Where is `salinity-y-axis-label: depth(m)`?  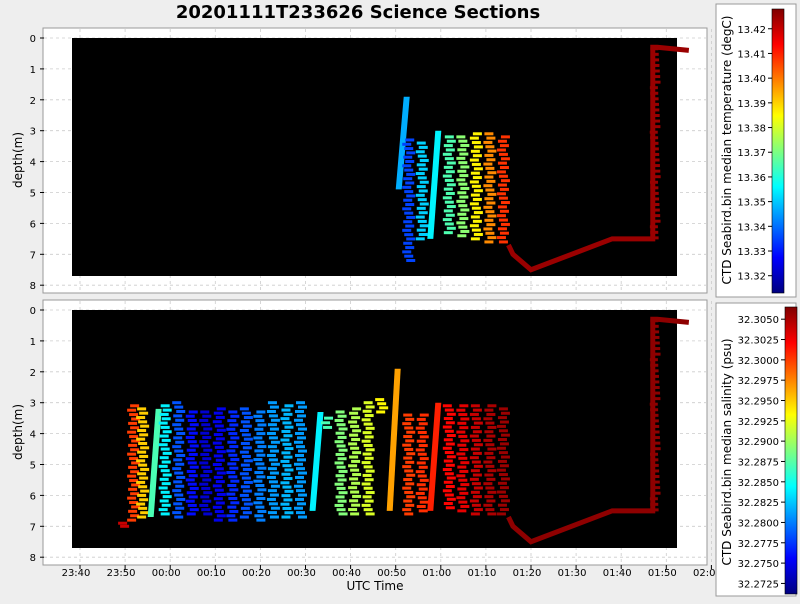 salinity-y-axis-label: depth(m) is located at coordinates (18, 432).